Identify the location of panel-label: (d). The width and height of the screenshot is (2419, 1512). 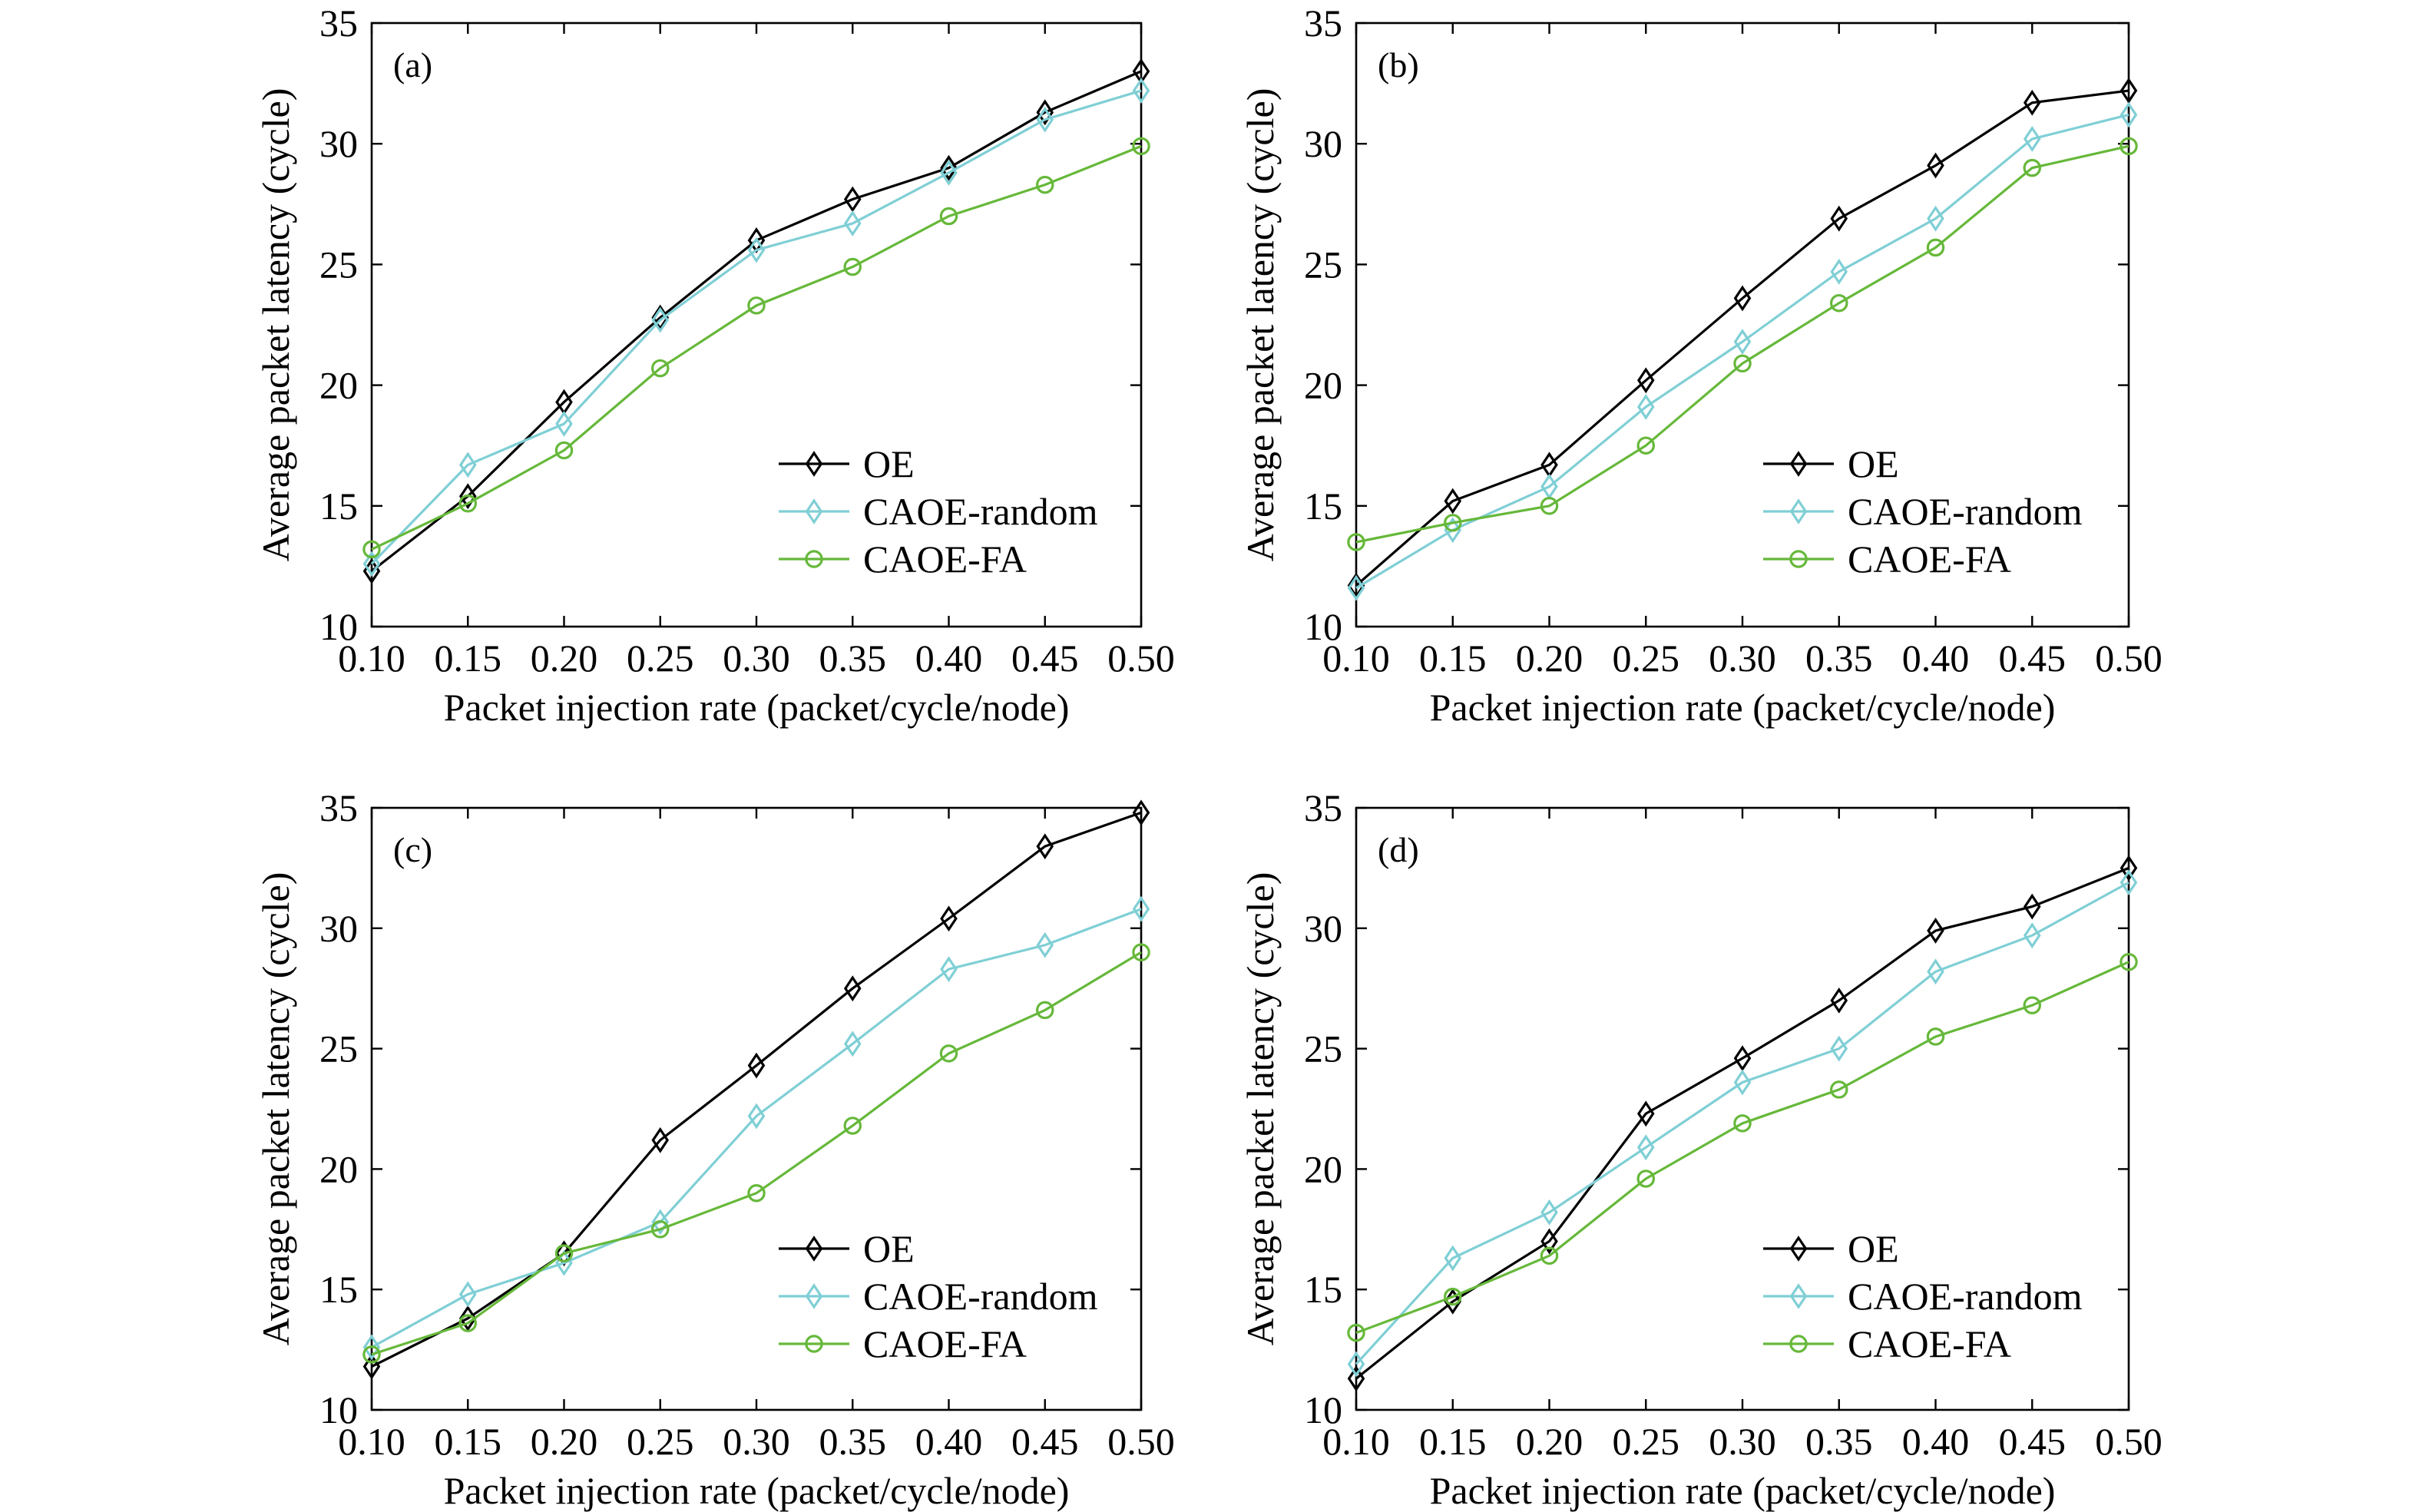
(1398, 850).